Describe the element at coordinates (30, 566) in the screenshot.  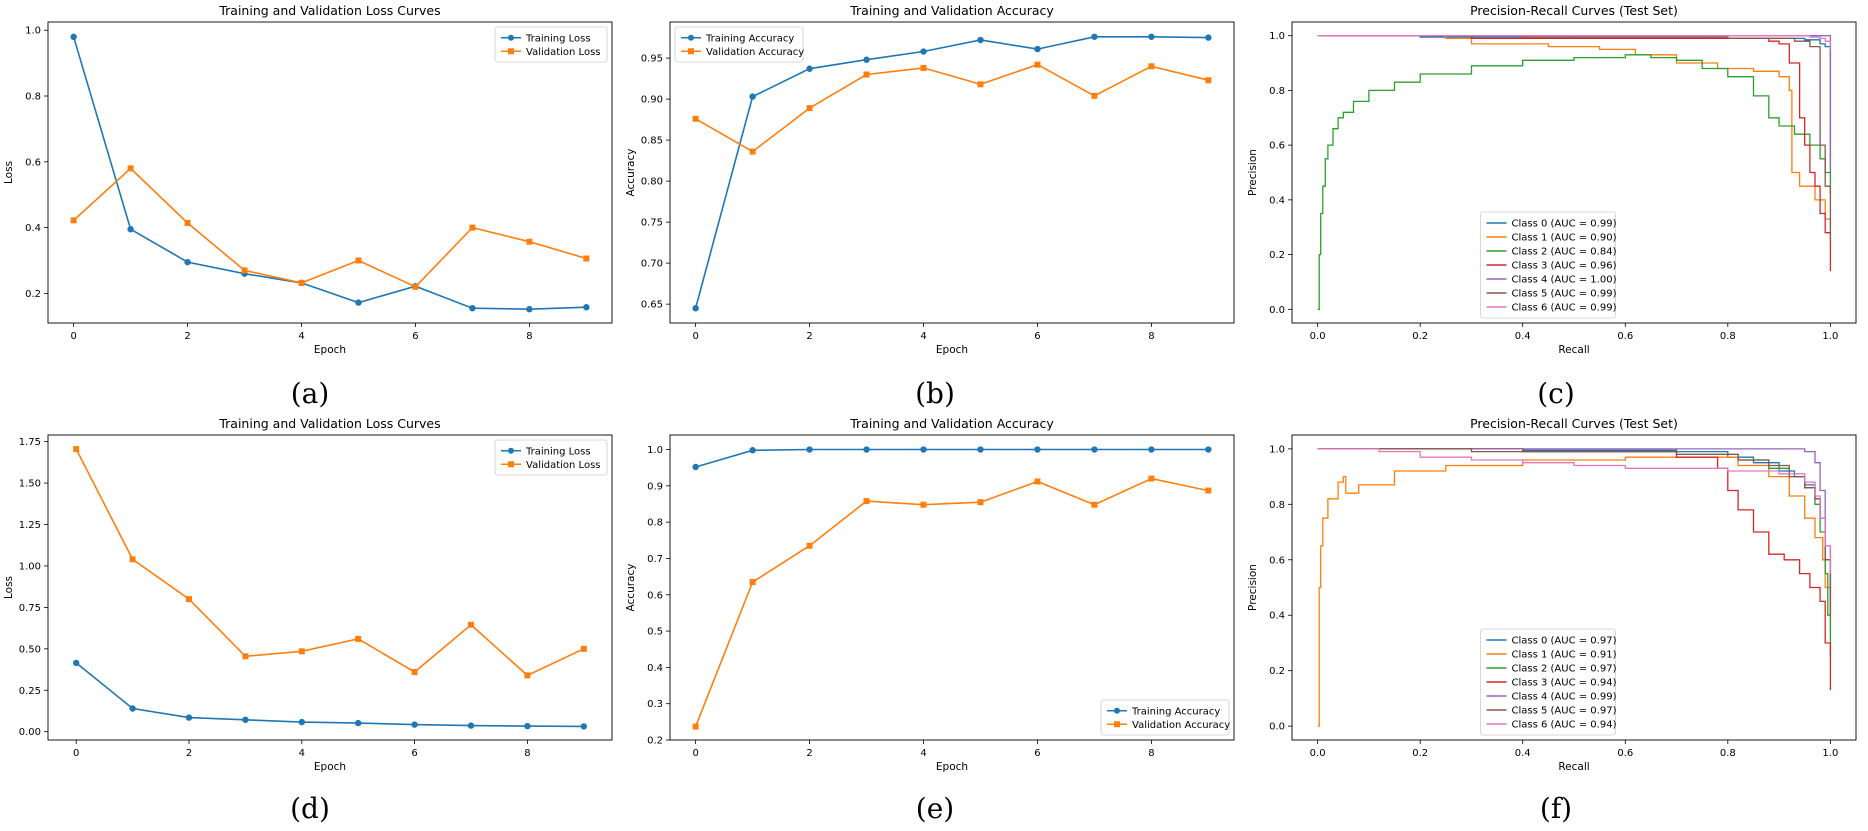
I see `y-tick-label: 1.00` at that location.